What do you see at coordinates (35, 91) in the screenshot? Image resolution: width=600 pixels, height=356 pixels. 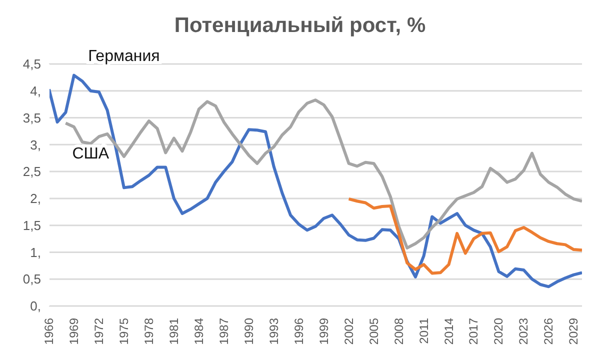 I see `y-tick-label: 4,` at bounding box center [35, 91].